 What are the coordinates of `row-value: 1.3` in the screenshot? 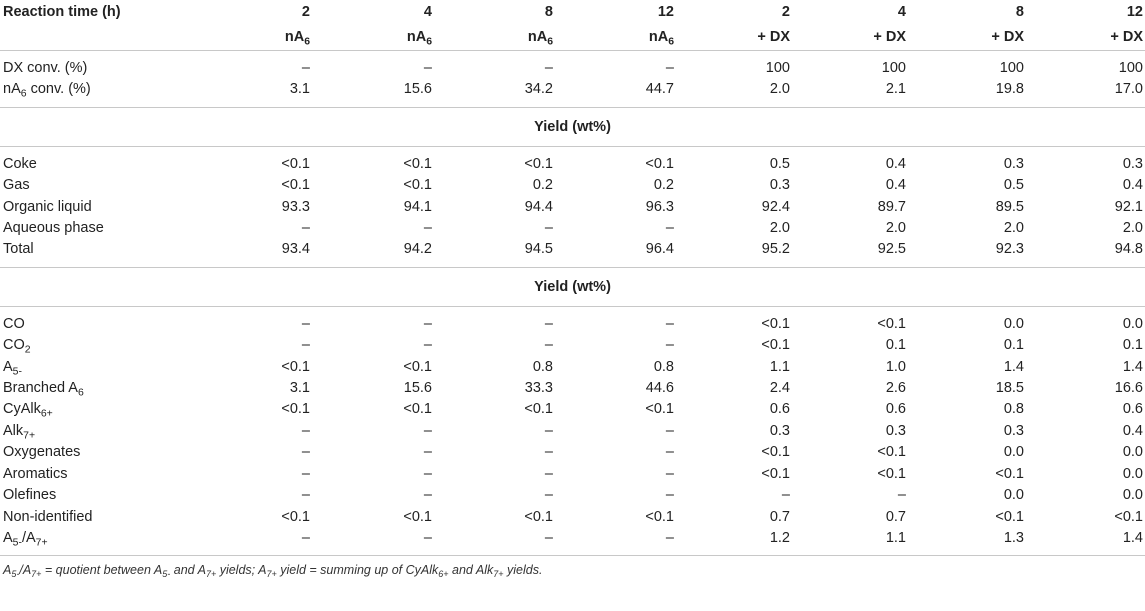 It's located at (1013, 537).